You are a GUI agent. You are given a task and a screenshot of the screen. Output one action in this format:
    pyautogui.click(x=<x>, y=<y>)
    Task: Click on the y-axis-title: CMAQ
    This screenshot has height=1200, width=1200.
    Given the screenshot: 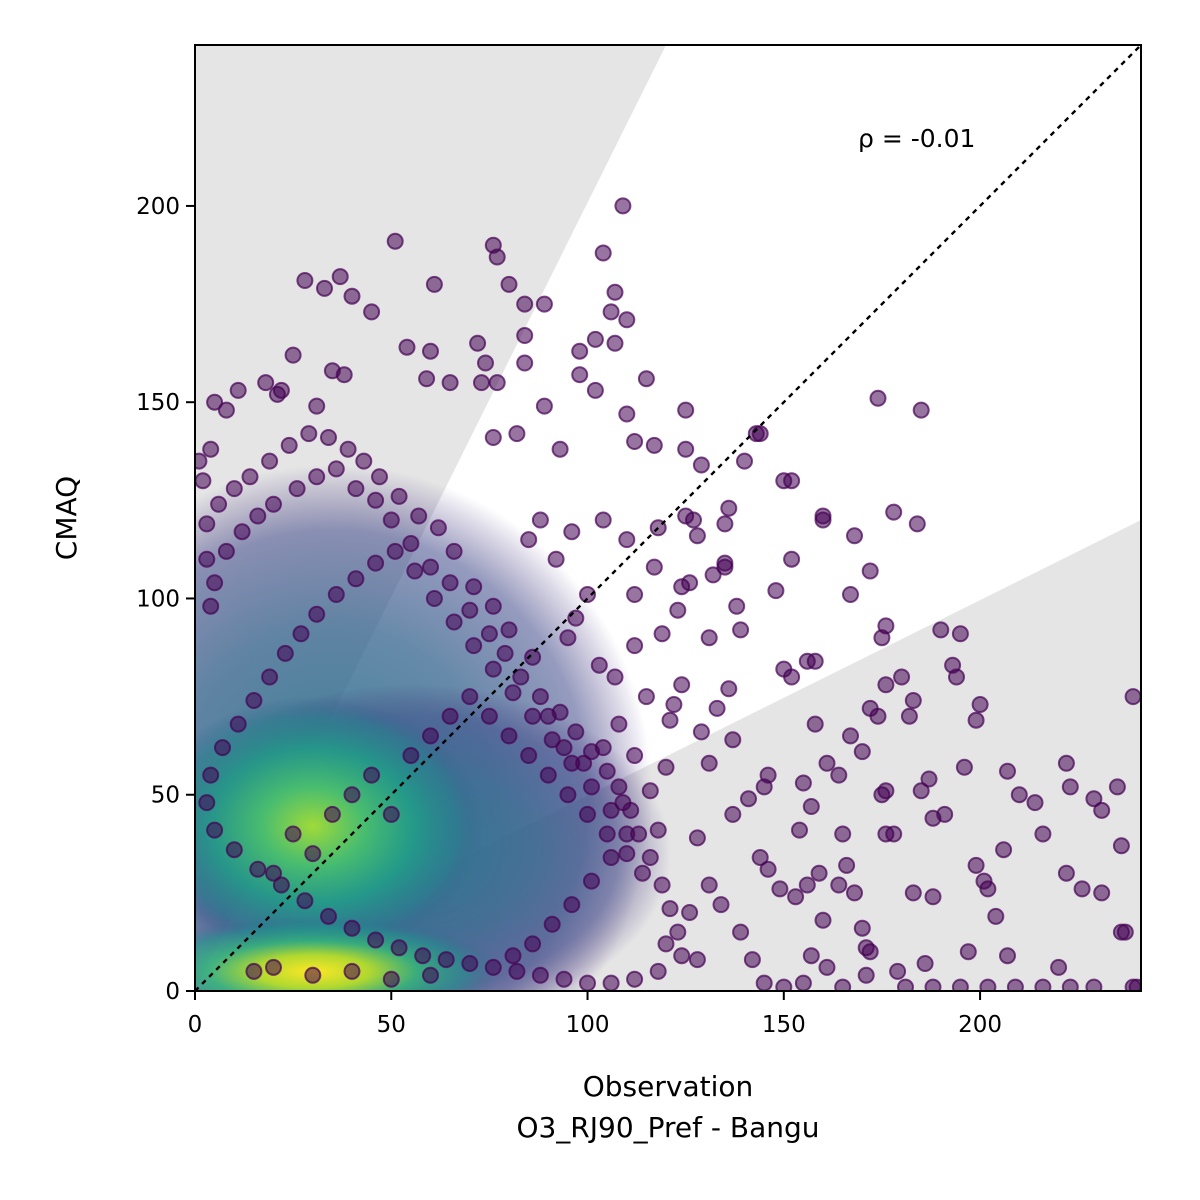 What is the action you would take?
    pyautogui.click(x=66, y=518)
    